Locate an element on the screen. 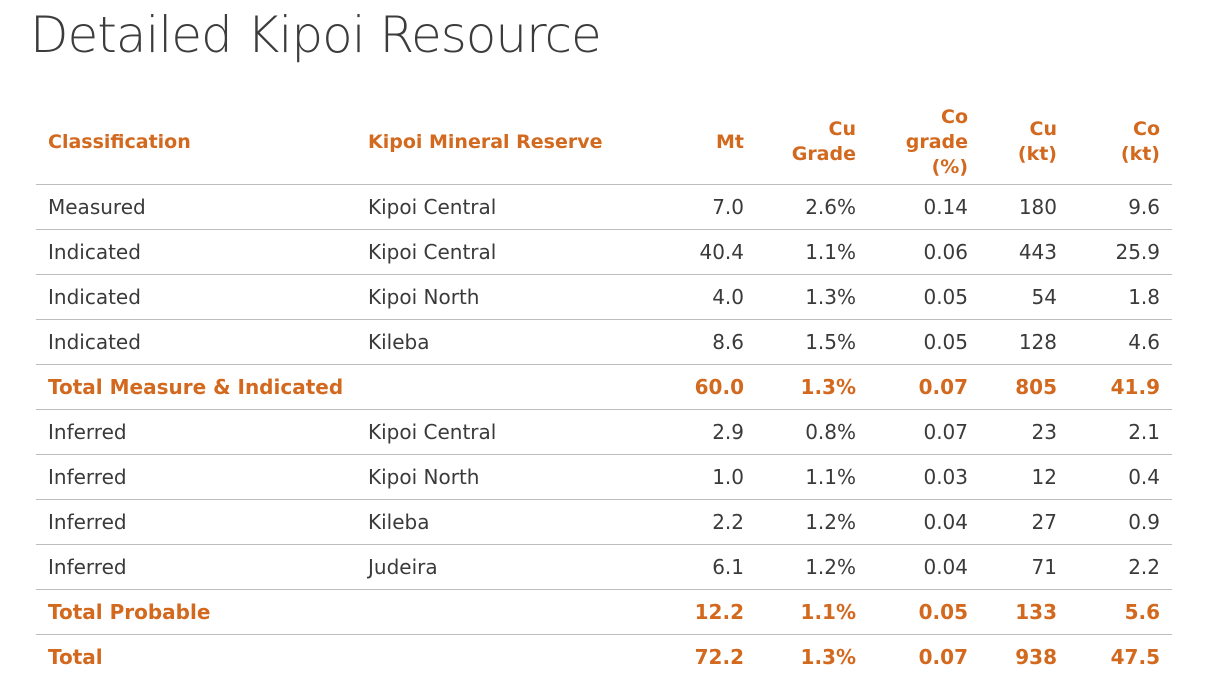 Image resolution: width=1214 pixels, height=686 pixels. cell-cu-kt: 71 is located at coordinates (1024, 567).